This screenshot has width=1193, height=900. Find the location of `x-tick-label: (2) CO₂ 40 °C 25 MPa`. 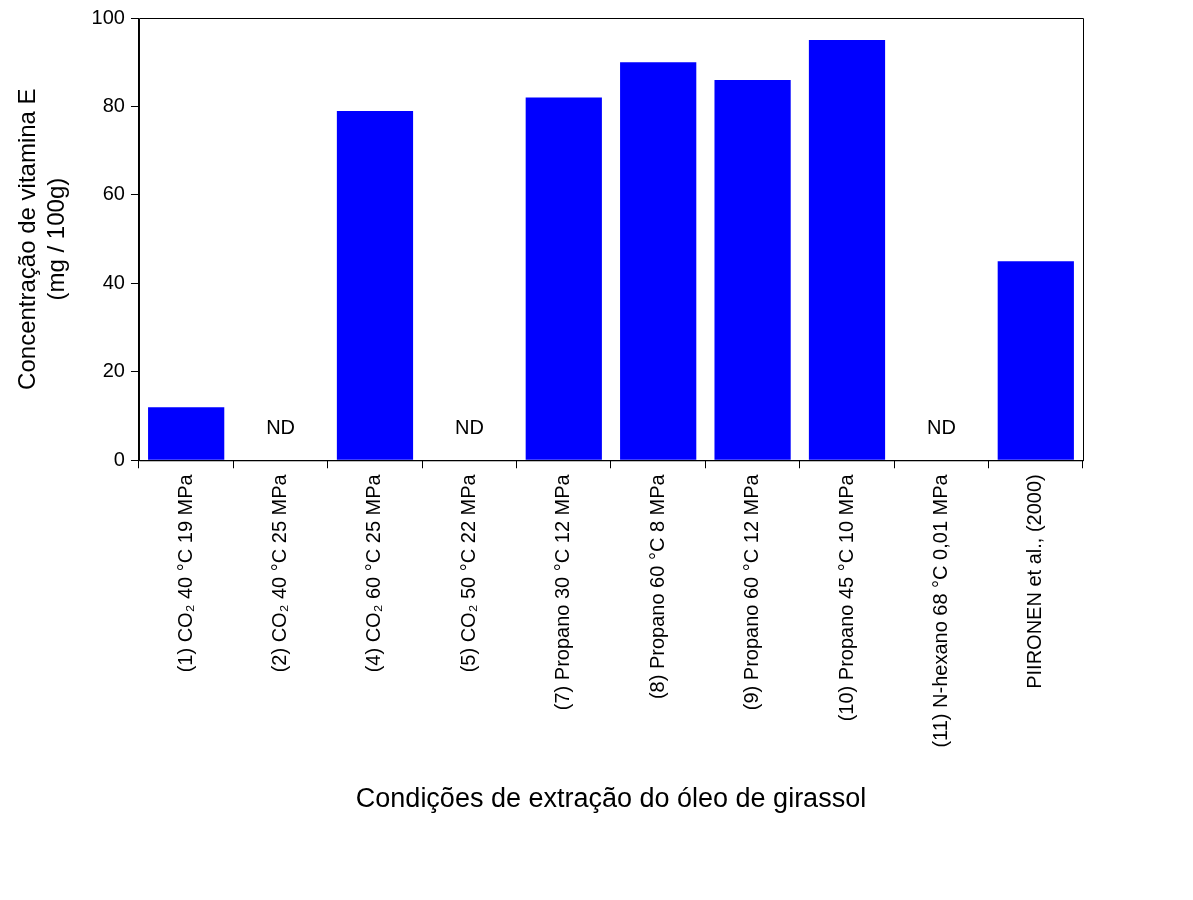

x-tick-label: (2) CO₂ 40 °C 25 MPa is located at coordinates (279, 573).